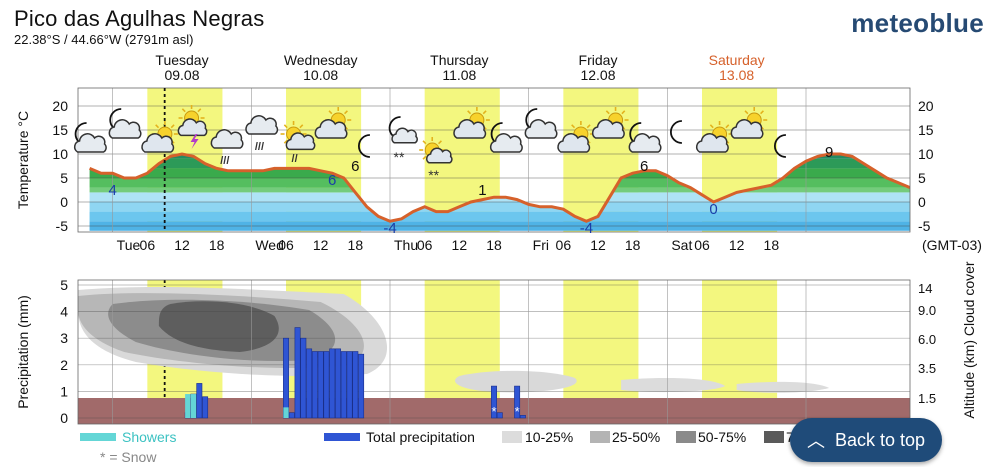 This screenshot has width=1000, height=467. What do you see at coordinates (64, 391) in the screenshot?
I see `precip-ytick: 1` at bounding box center [64, 391].